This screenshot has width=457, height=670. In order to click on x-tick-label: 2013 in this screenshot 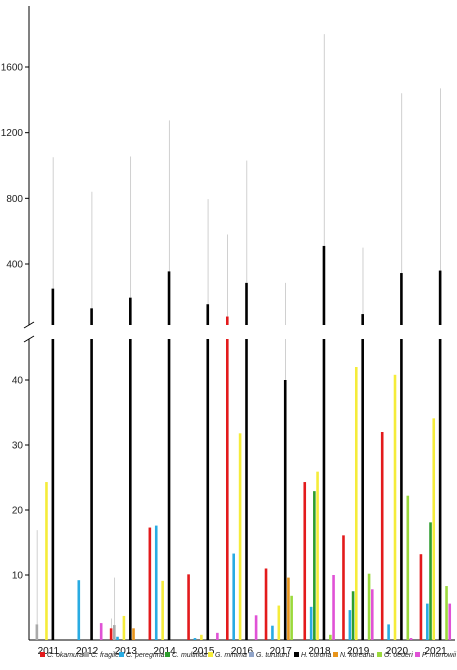, I will do `click(126, 651)`.